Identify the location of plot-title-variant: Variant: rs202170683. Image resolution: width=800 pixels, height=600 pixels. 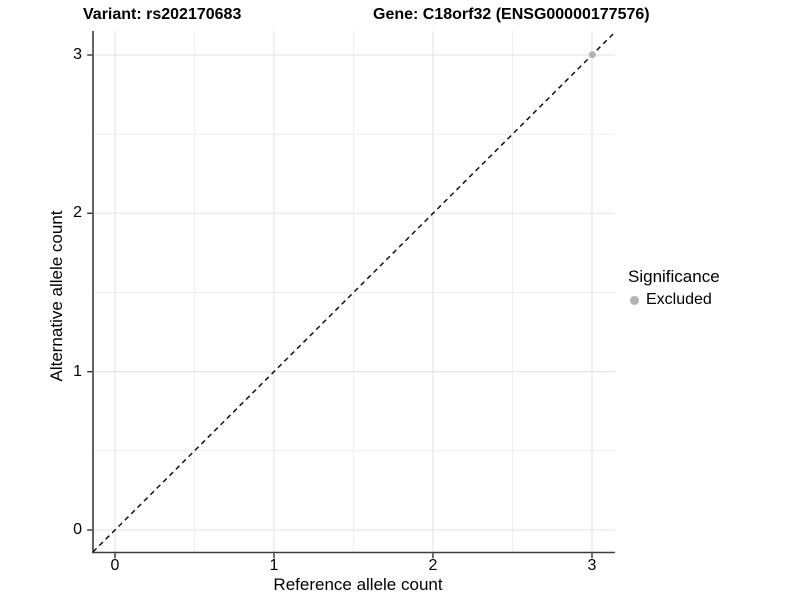
(162, 14).